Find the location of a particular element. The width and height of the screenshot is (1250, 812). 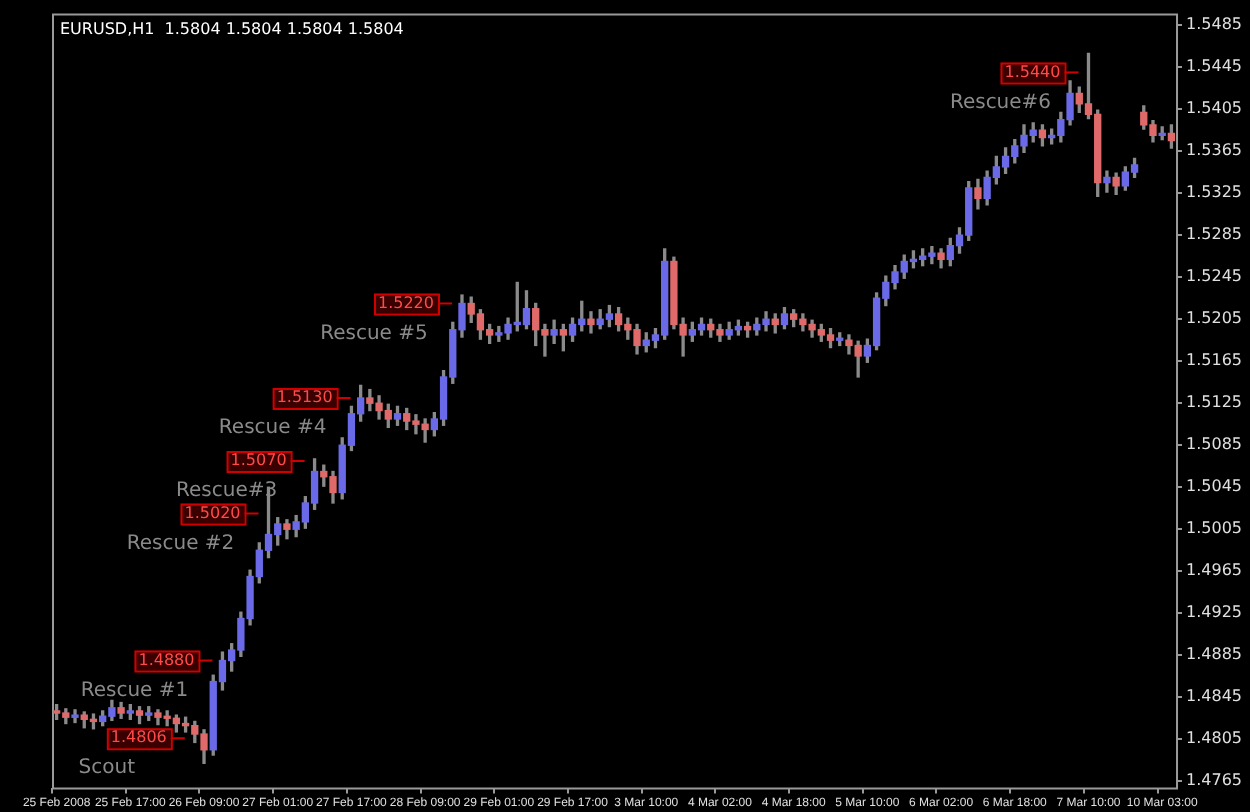

annotation: 1.4880 is located at coordinates (166, 659).